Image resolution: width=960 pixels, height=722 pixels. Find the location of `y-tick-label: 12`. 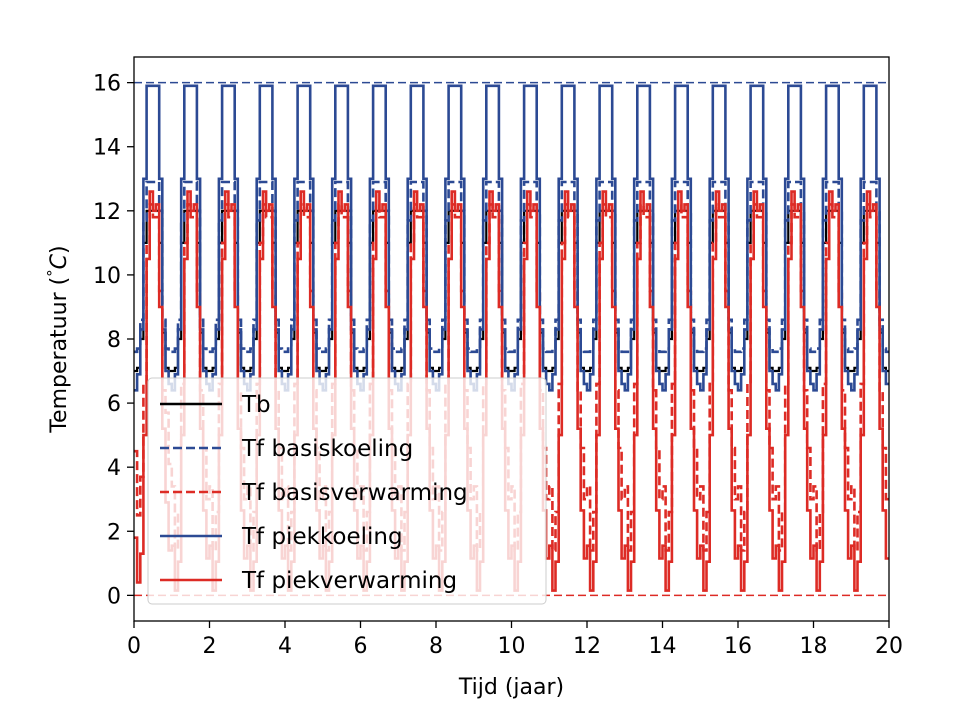

y-tick-label: 12 is located at coordinates (107, 212).